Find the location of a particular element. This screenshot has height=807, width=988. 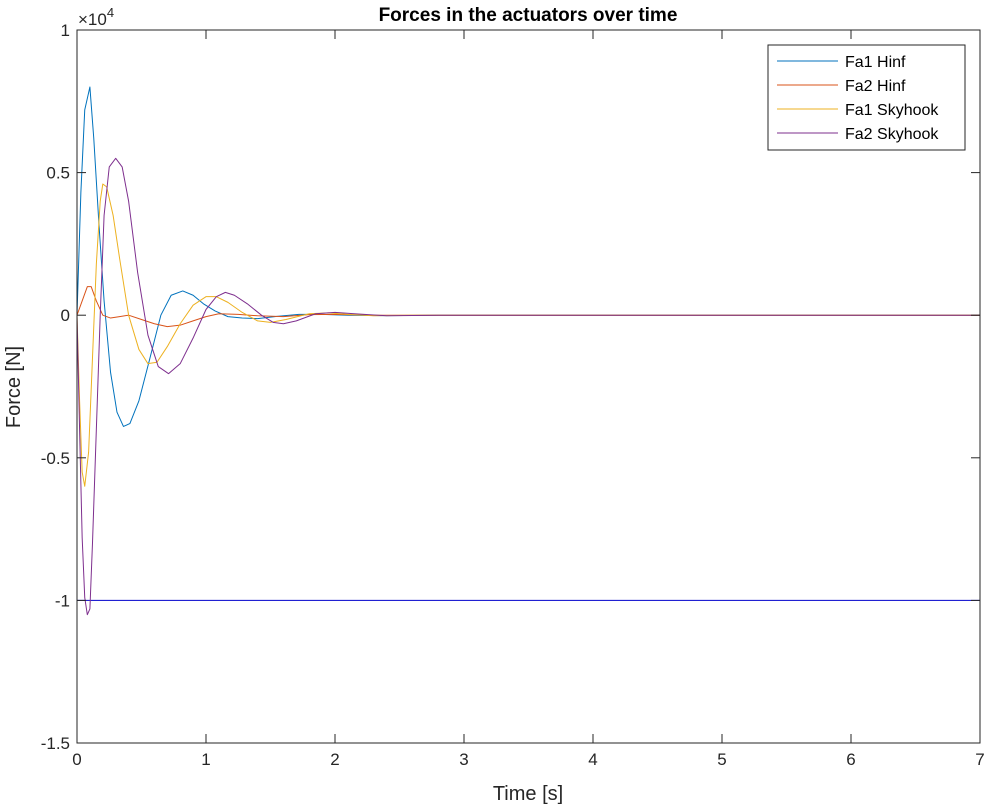

legend-label-0: Fa1 Hinf is located at coordinates (875, 62).